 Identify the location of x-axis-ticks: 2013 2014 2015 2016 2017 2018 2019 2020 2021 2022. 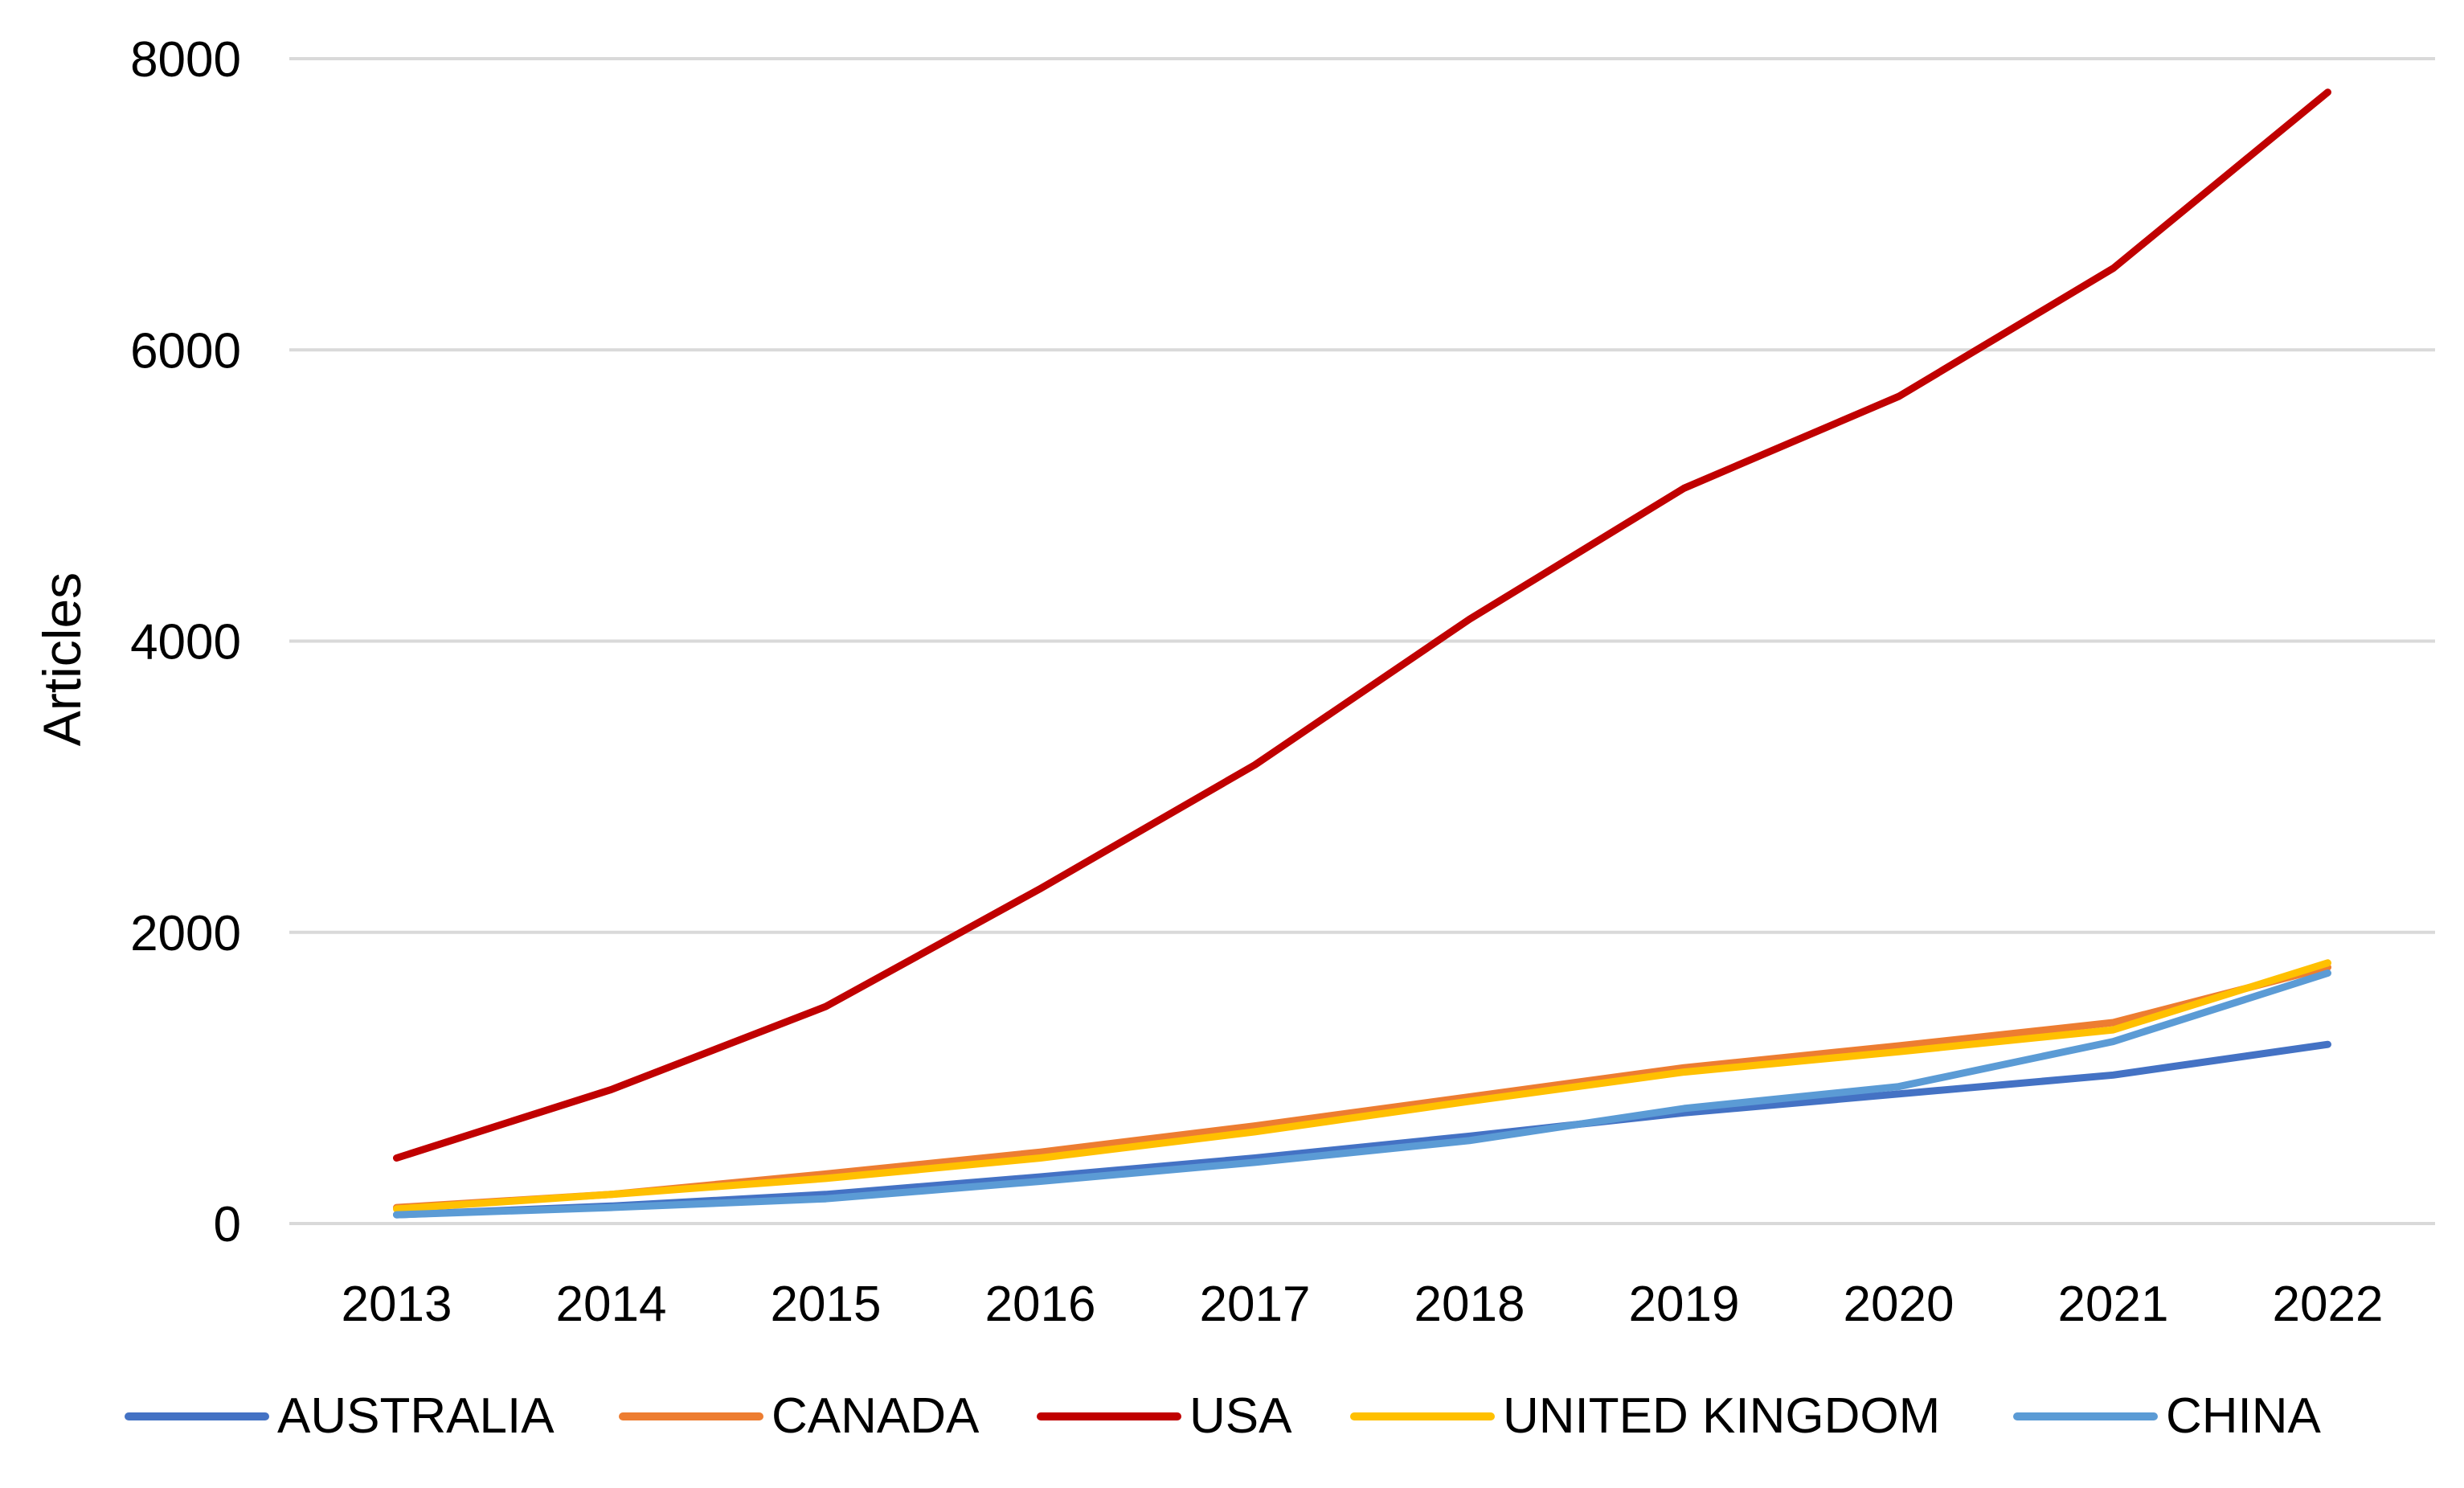
(1363, 1304).